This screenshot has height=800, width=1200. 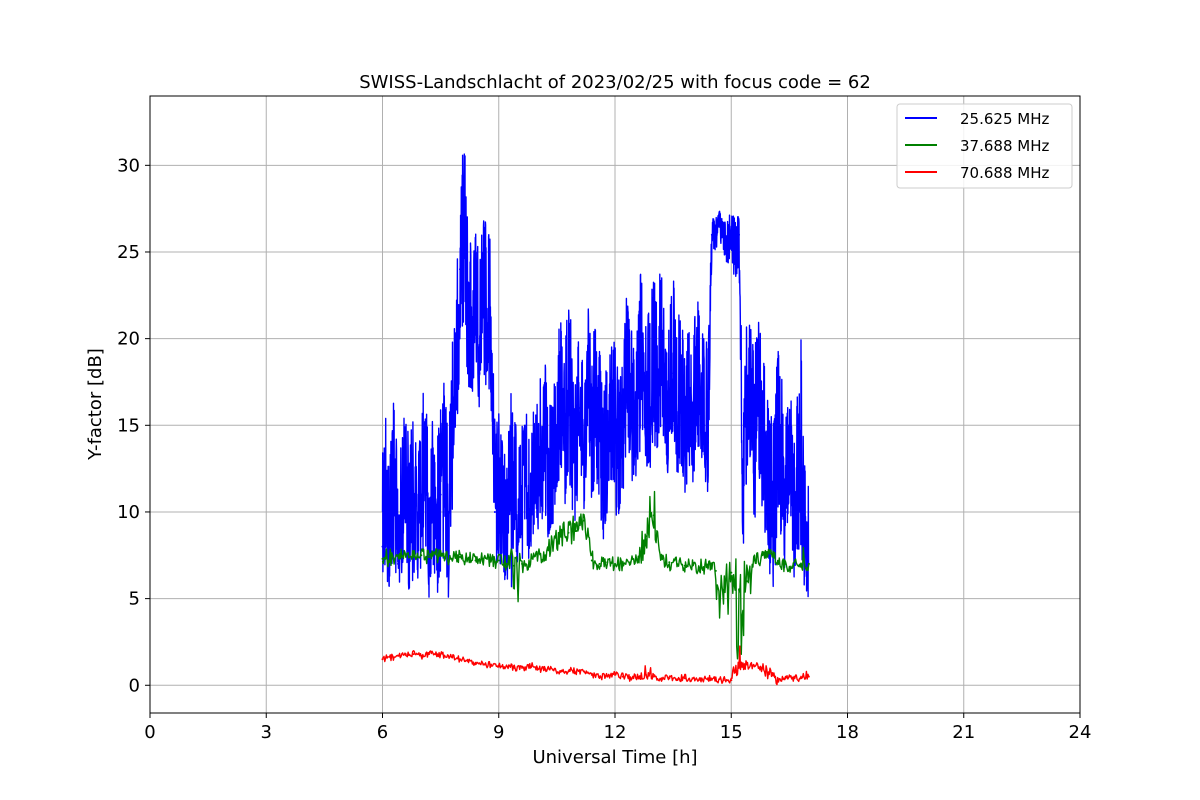 What do you see at coordinates (614, 757) in the screenshot?
I see `x-axis-label: Universal Time [h]` at bounding box center [614, 757].